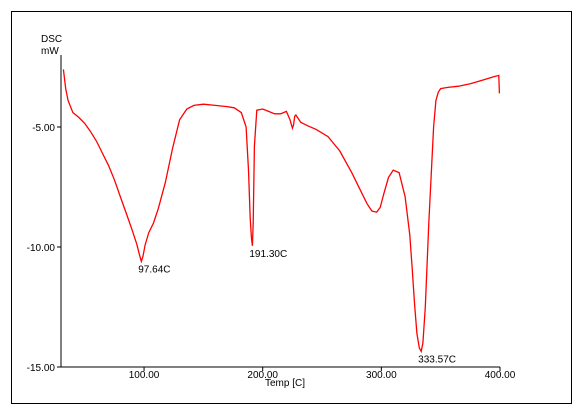 The height and width of the screenshot is (419, 585). I want to click on x-tick-label: 300.00, so click(381, 375).